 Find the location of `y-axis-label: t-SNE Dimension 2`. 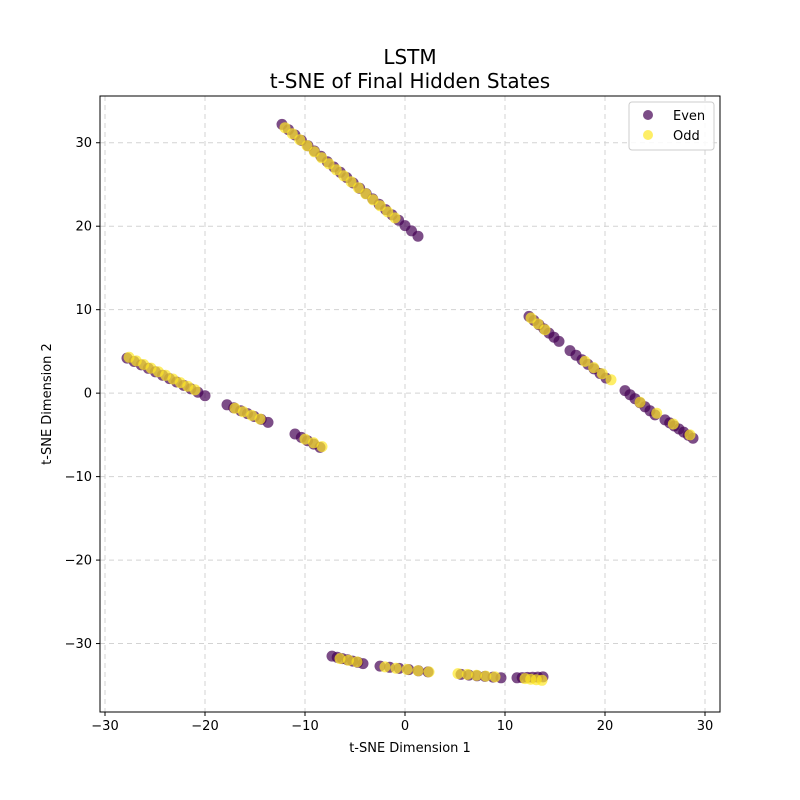

y-axis-label: t-SNE Dimension 2 is located at coordinates (47, 404).